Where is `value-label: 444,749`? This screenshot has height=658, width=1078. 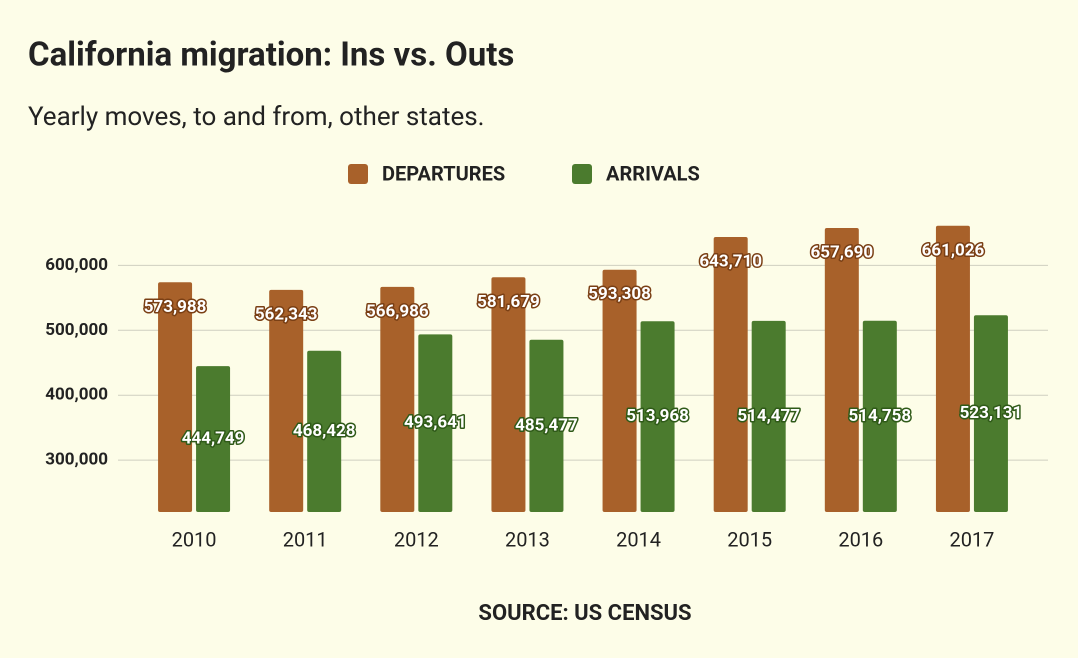
value-label: 444,749 is located at coordinates (213, 439).